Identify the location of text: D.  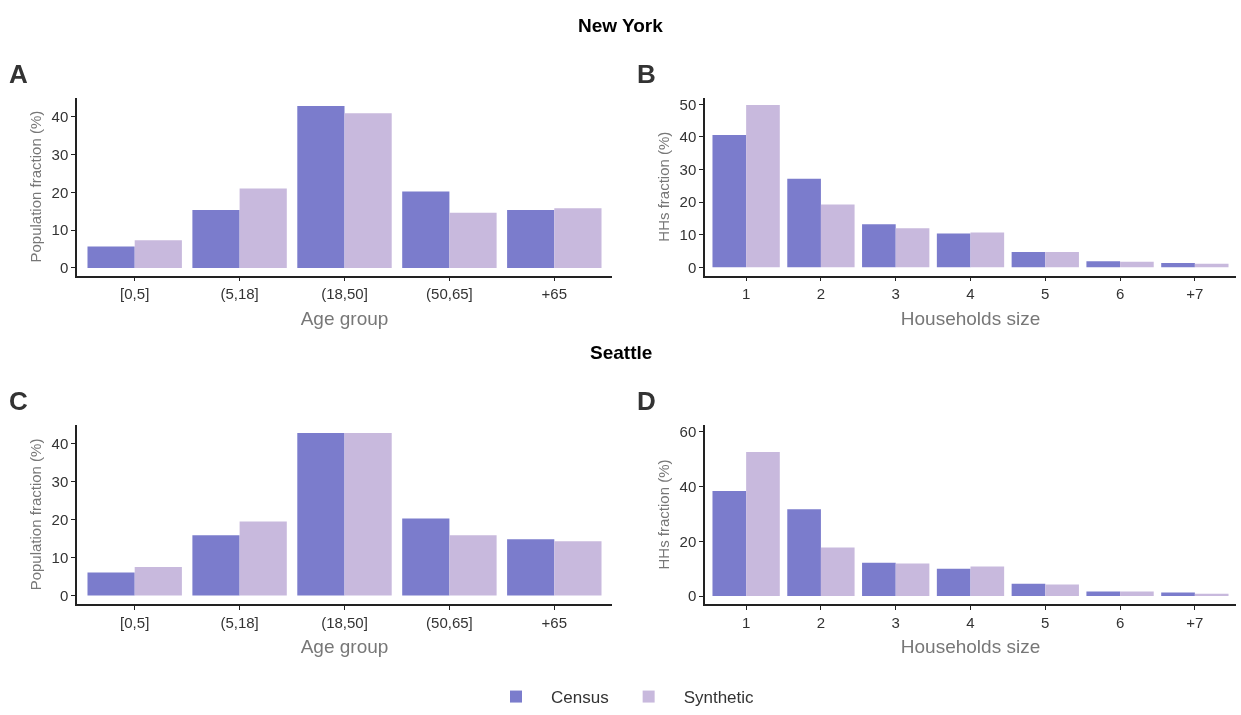
(646, 401).